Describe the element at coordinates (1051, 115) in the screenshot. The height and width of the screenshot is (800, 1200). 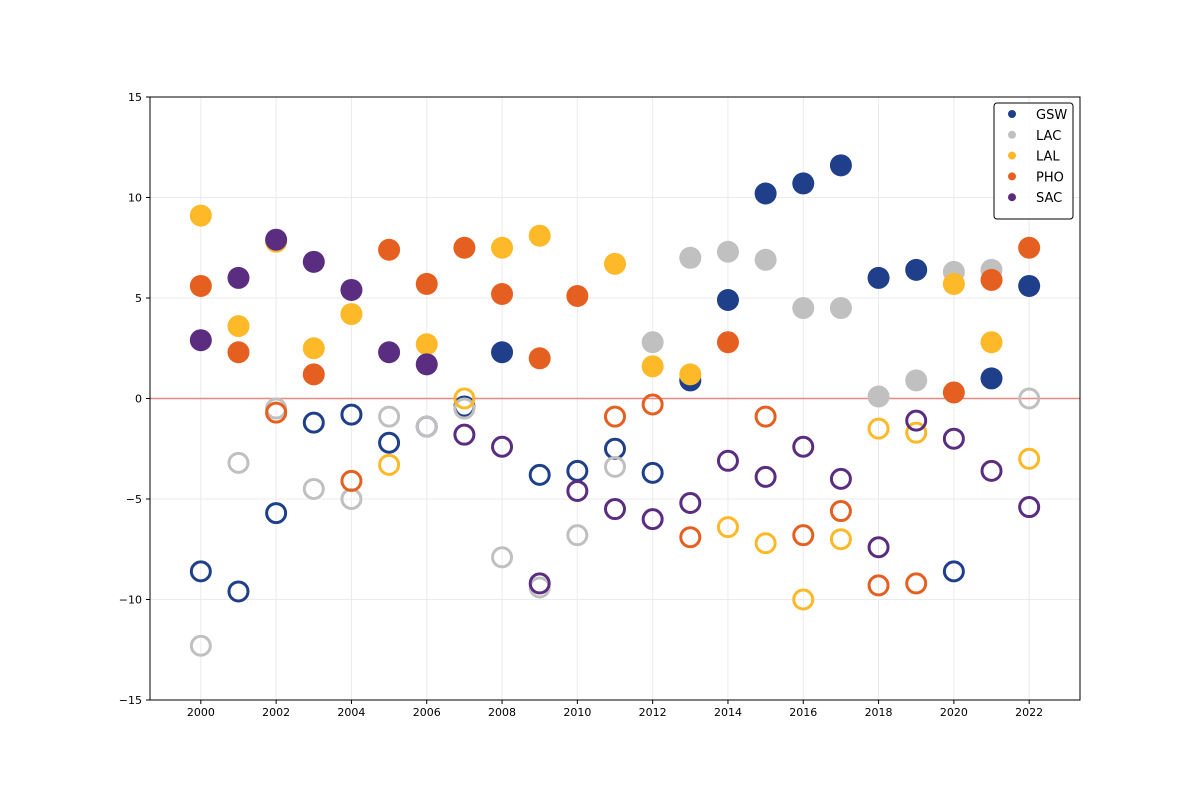
I see `legend-label: GSW` at that location.